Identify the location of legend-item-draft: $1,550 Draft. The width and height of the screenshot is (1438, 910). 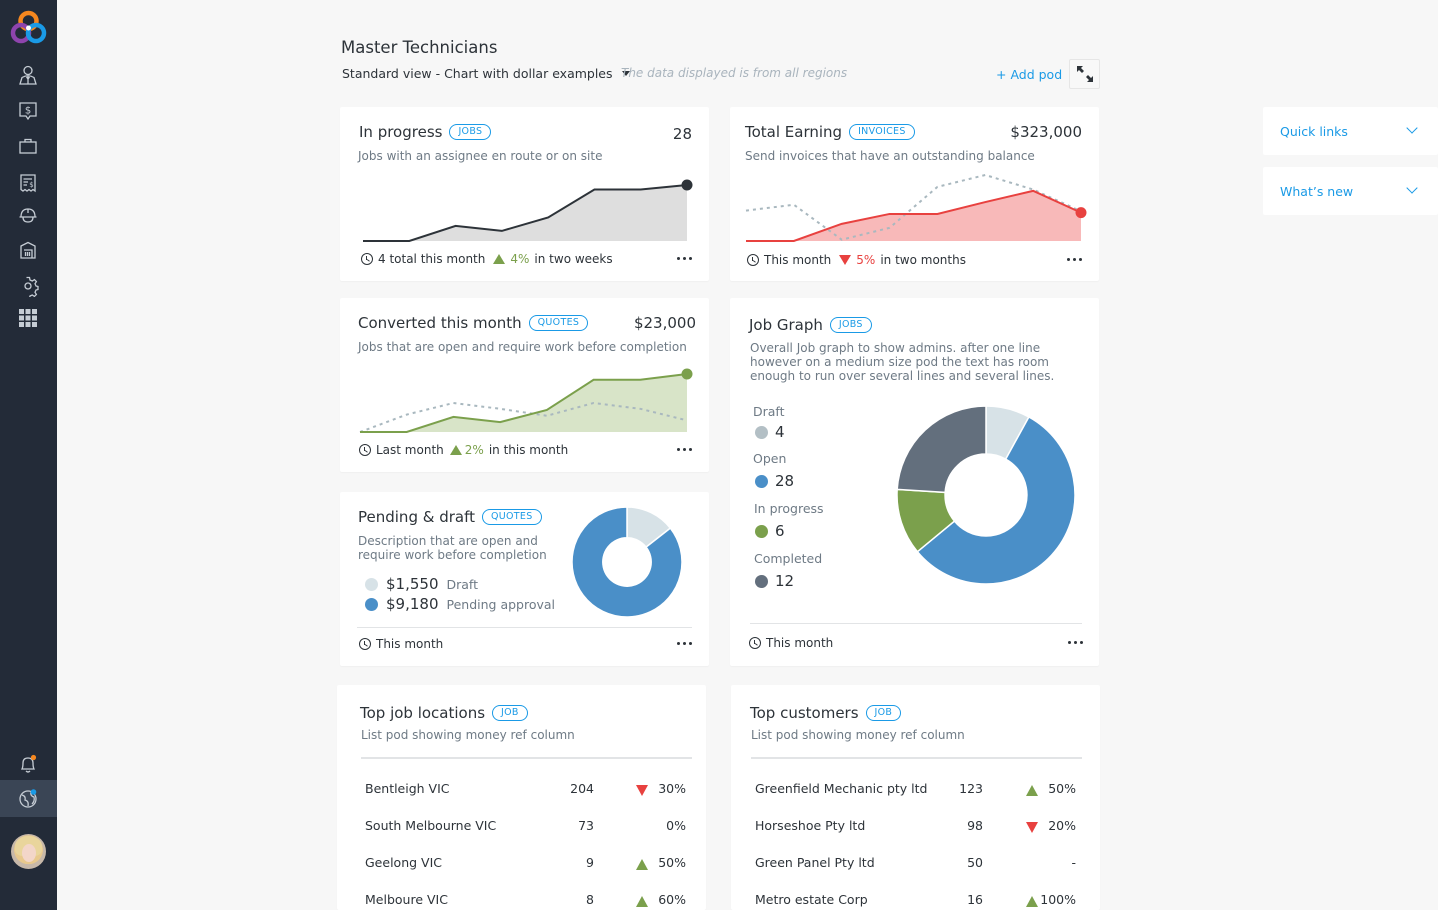
(421, 584).